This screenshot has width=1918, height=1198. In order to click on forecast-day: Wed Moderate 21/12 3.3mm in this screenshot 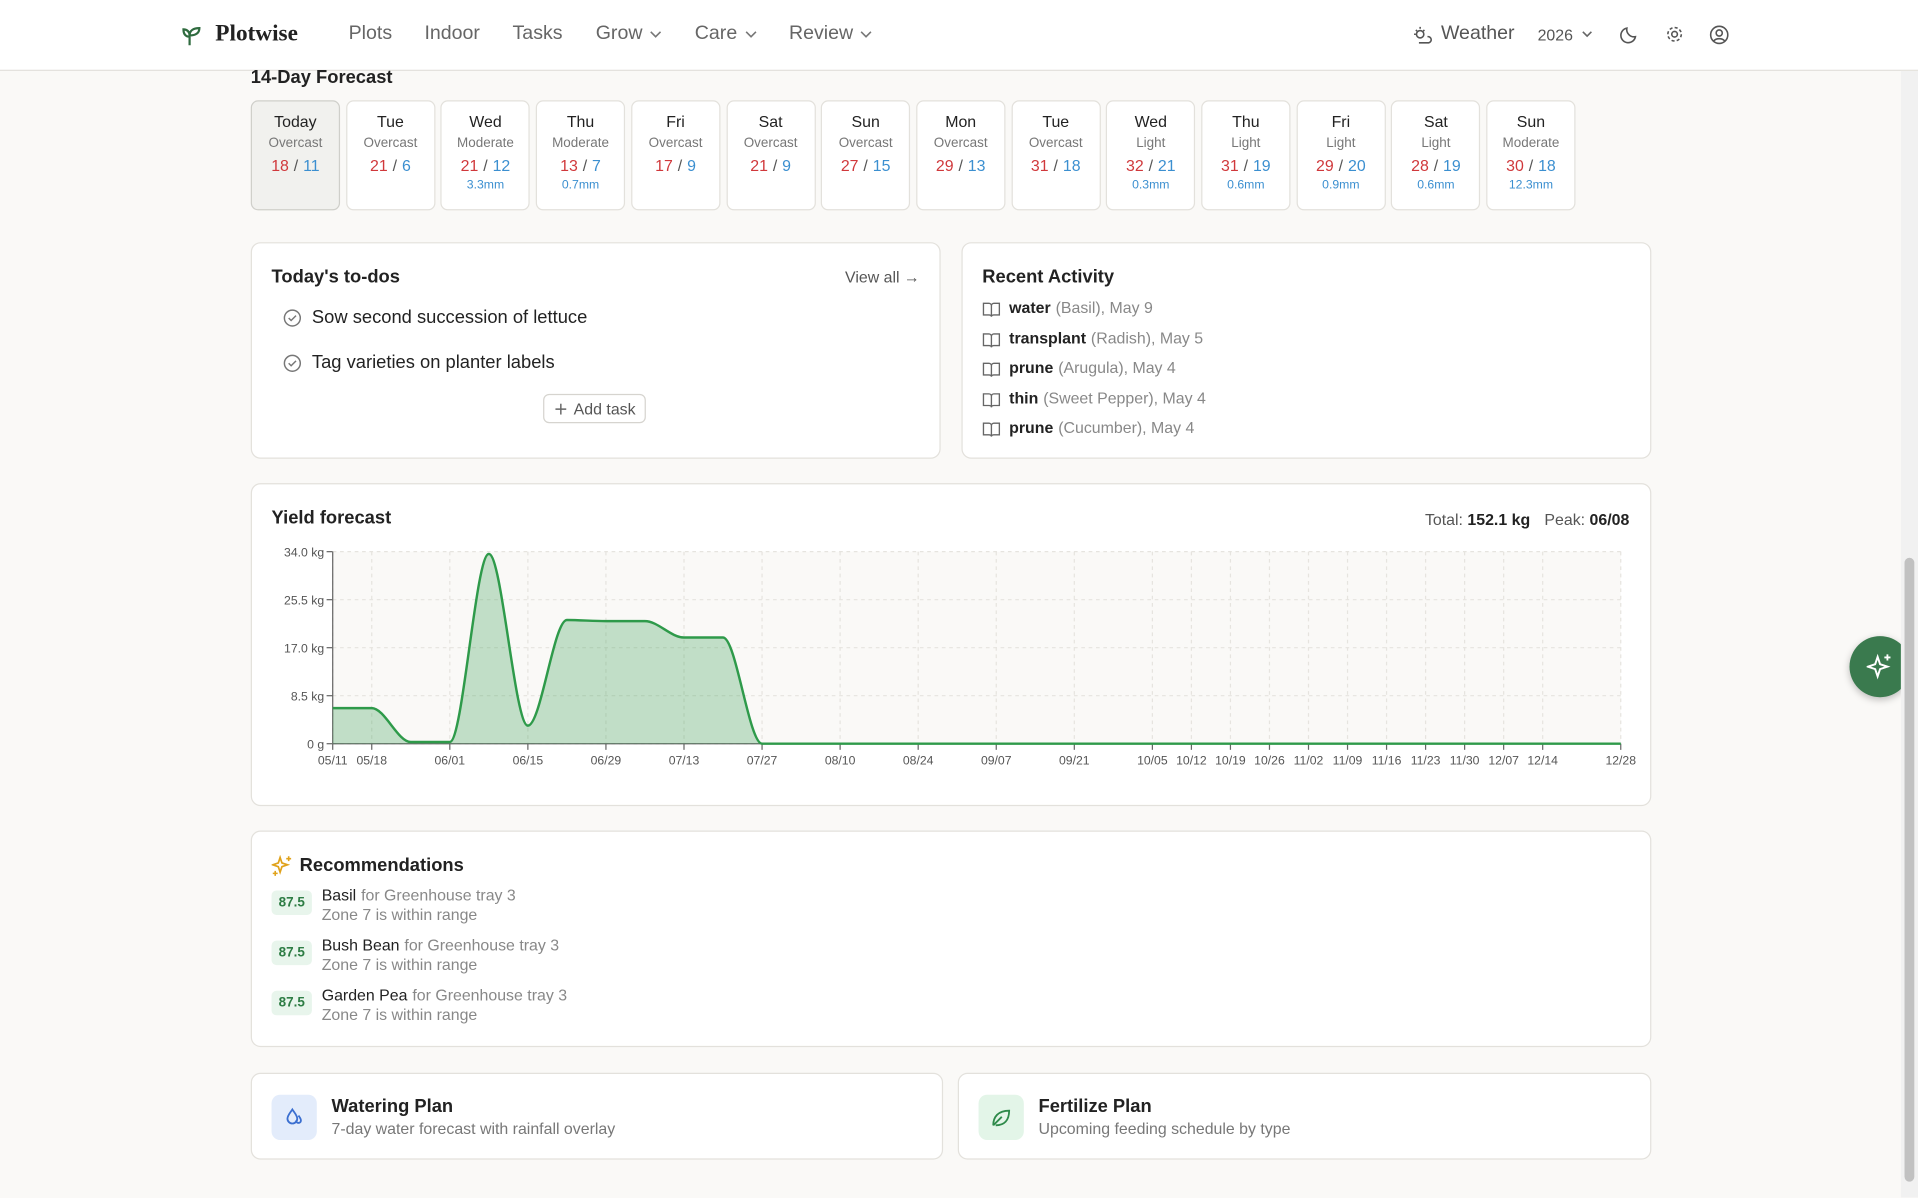, I will do `click(485, 155)`.